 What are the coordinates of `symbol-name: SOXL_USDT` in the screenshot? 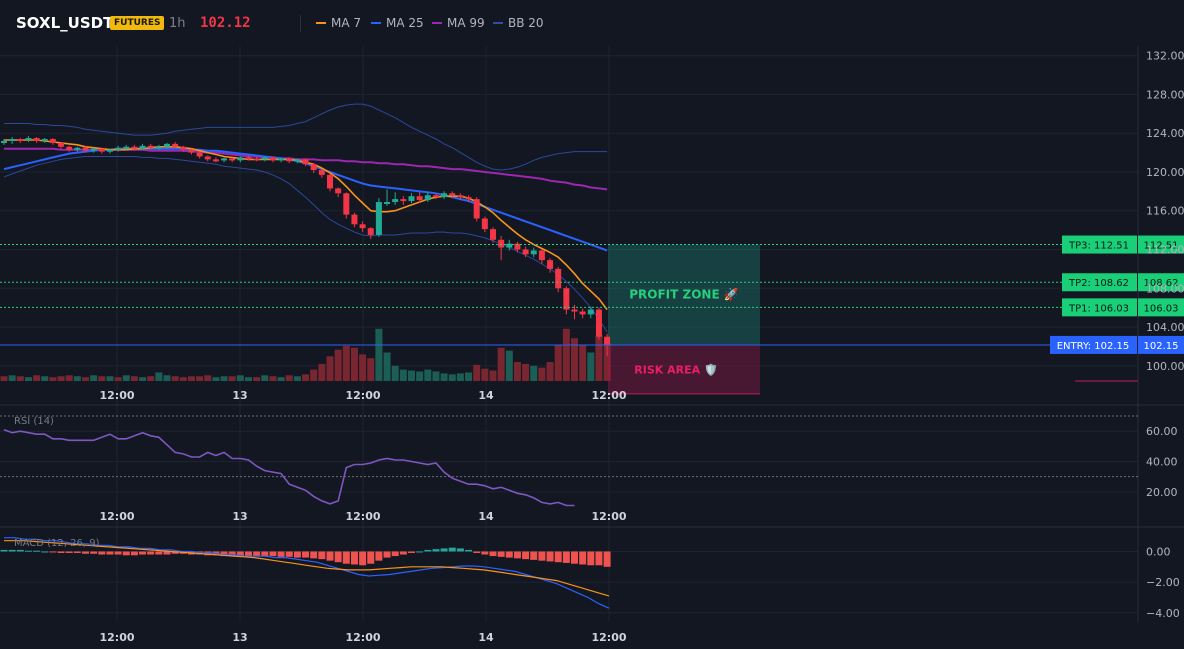 It's located at (65, 23).